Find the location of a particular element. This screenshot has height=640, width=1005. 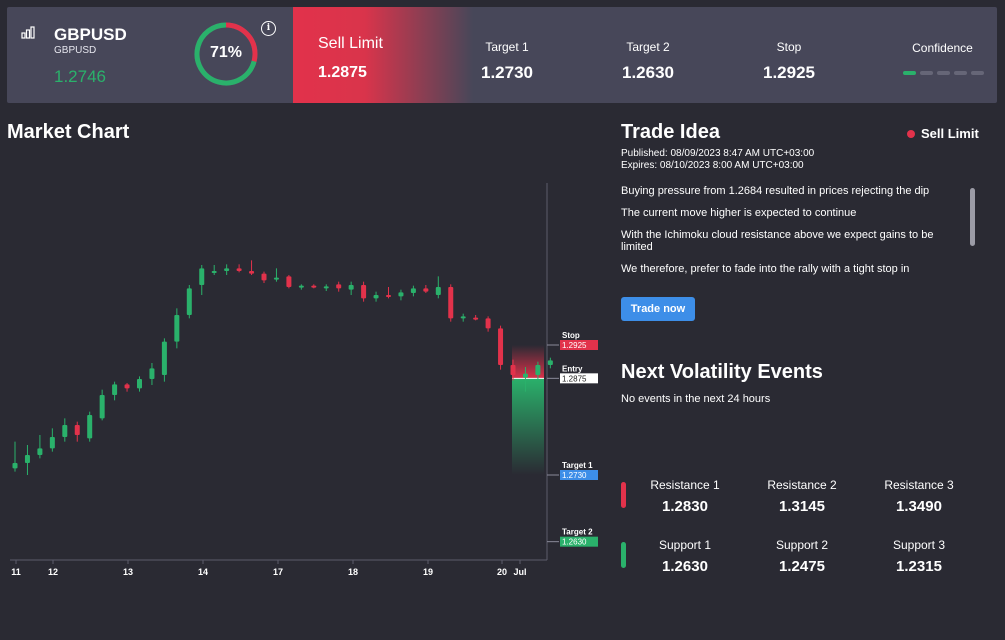

bar-chart-icon is located at coordinates (28, 32).